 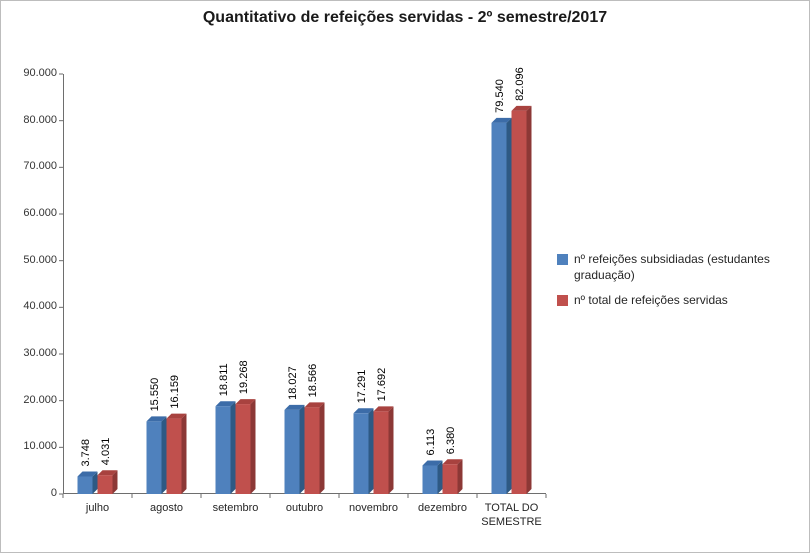 I want to click on data-label: 6.113, so click(x=431, y=442).